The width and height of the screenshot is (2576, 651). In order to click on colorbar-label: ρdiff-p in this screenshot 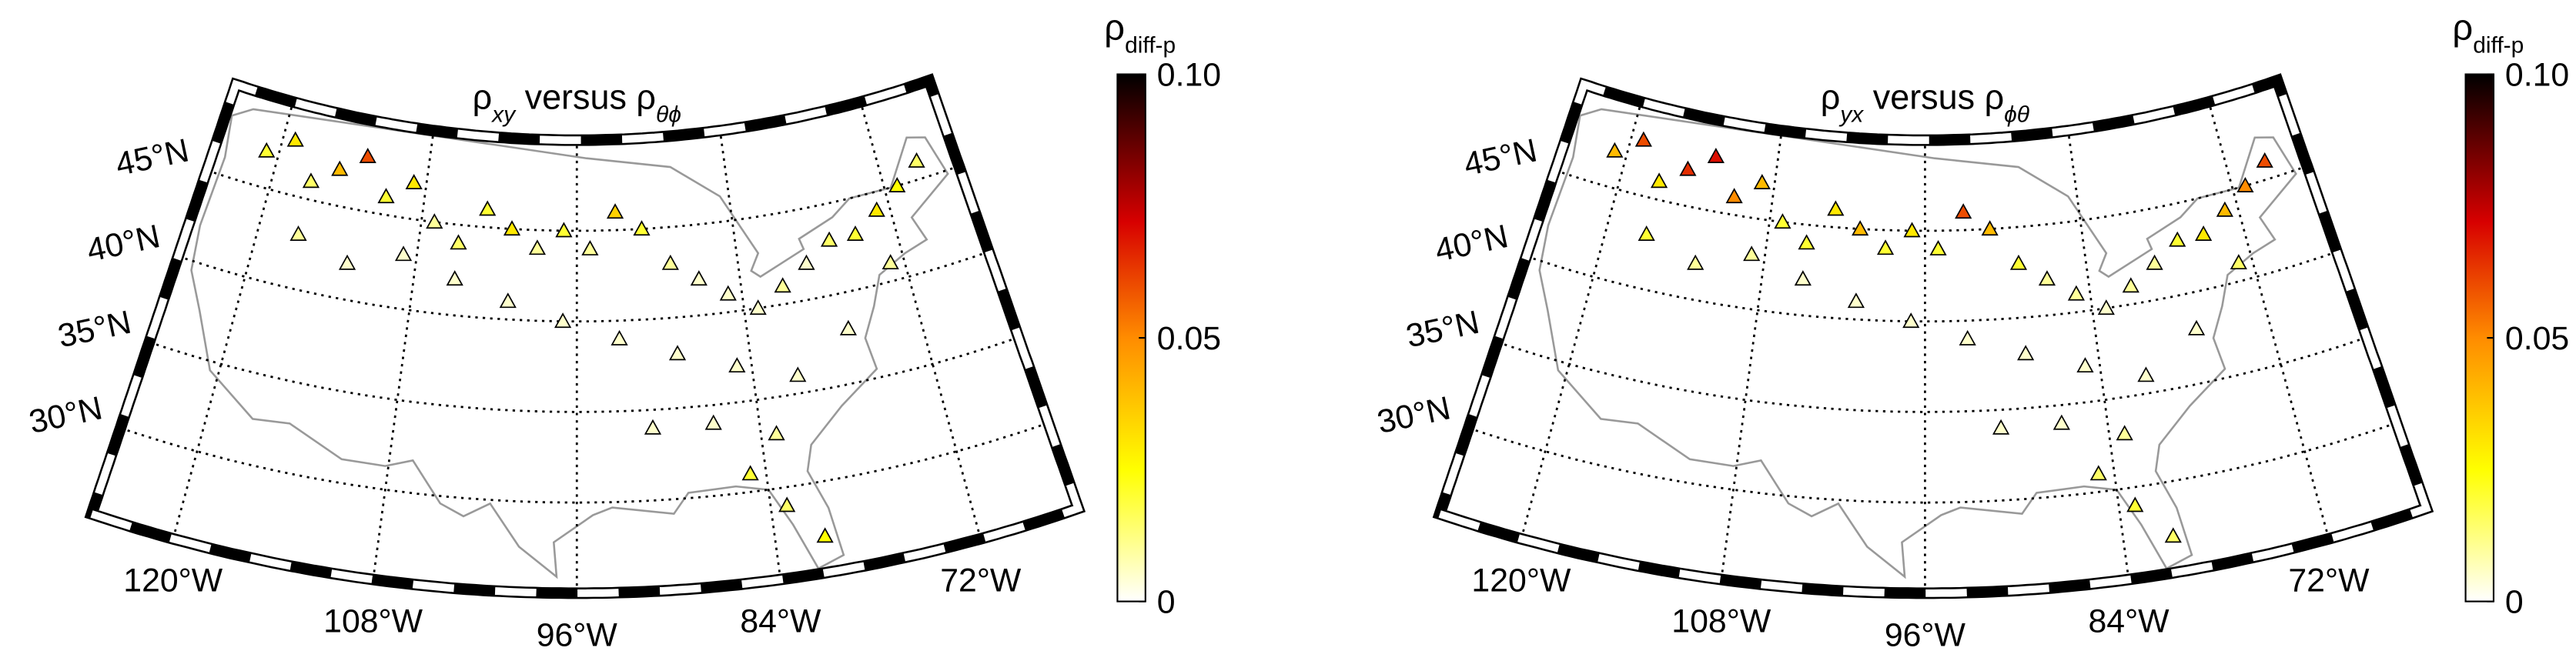, I will do `click(1140, 32)`.